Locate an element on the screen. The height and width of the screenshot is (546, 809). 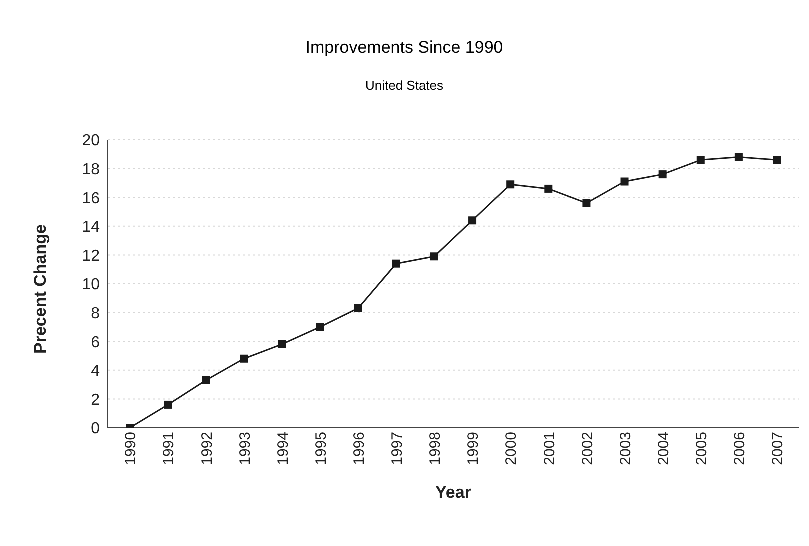
y-tick-label: 4 is located at coordinates (95, 371).